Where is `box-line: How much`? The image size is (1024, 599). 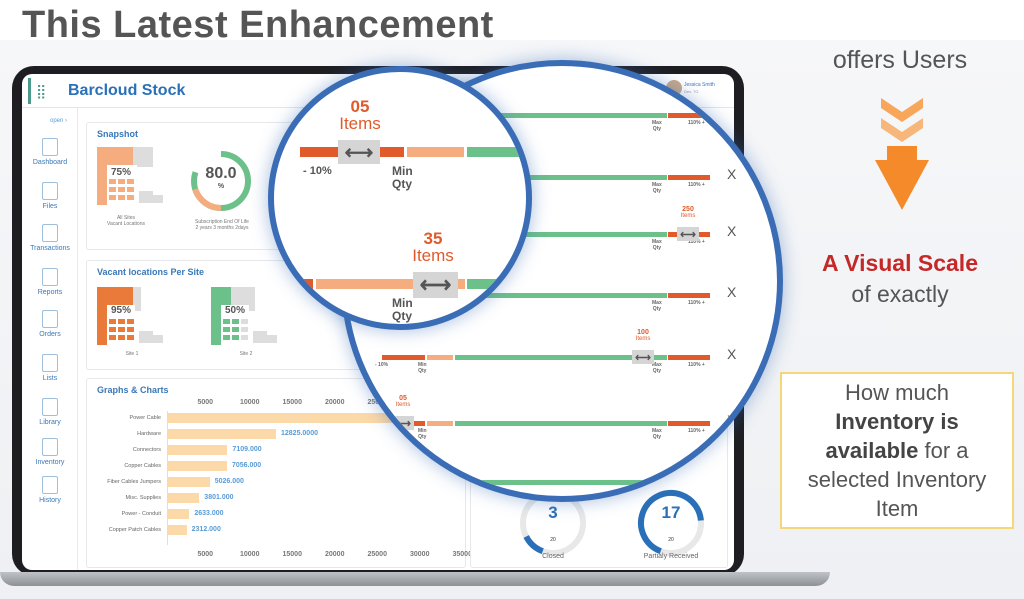
box-line: How much is located at coordinates (897, 392).